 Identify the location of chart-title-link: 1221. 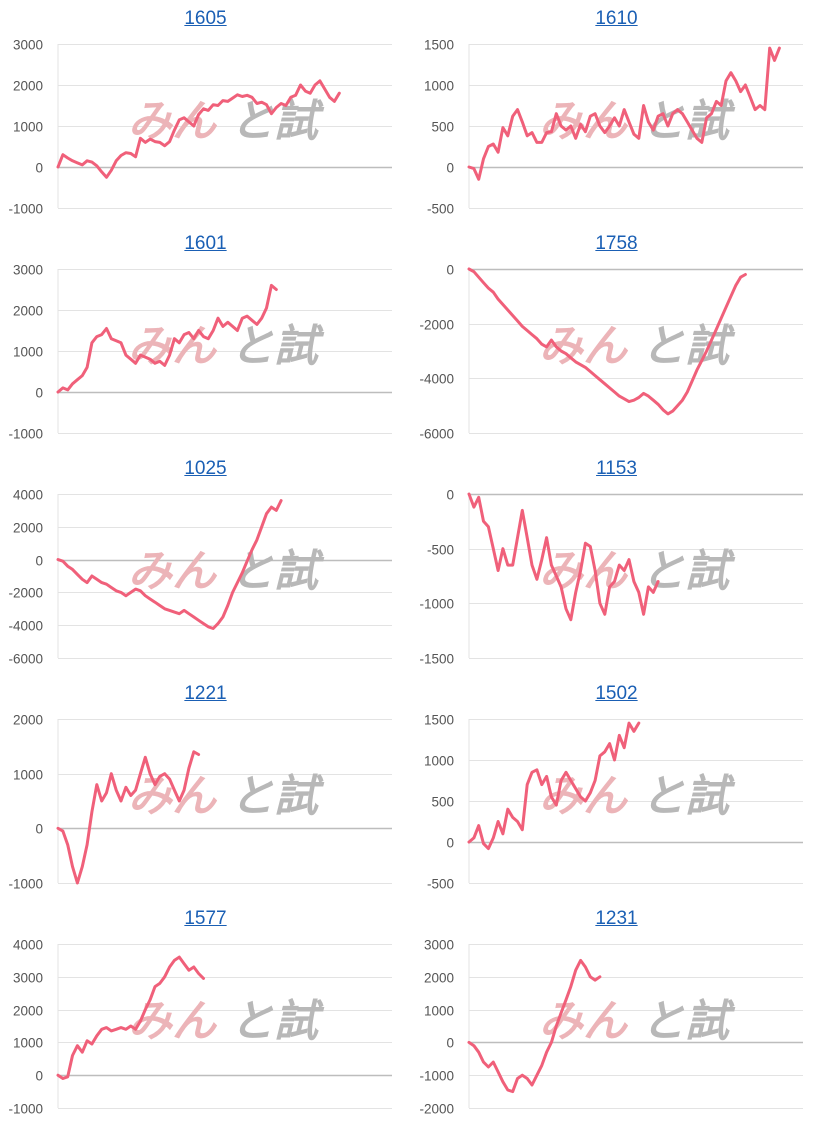
(205, 693).